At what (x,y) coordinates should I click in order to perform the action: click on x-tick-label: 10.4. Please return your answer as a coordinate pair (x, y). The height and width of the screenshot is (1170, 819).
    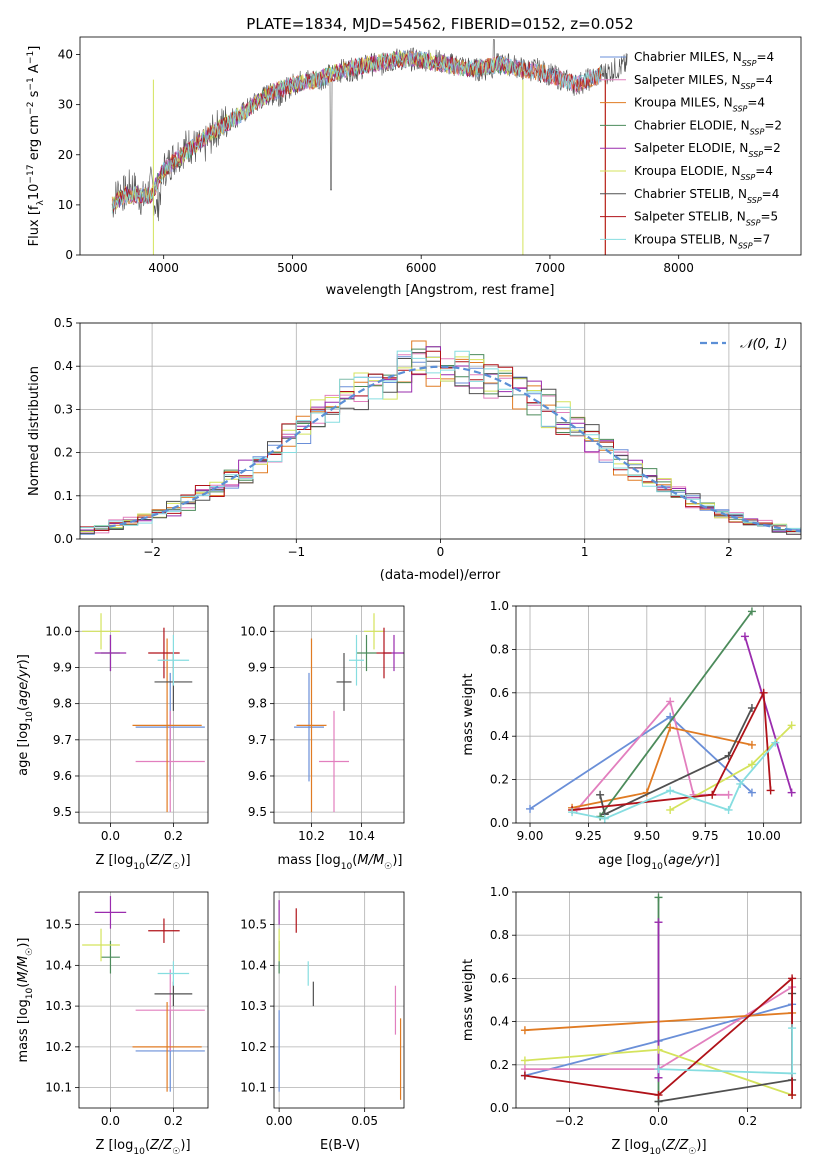
    Looking at the image, I should click on (361, 836).